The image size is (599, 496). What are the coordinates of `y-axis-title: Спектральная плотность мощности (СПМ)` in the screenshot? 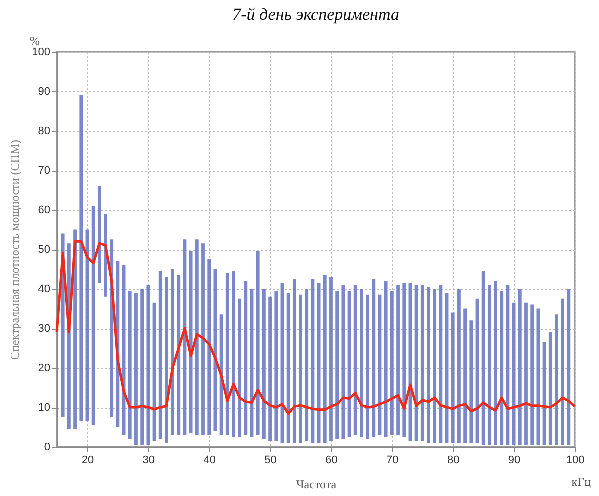 It's located at (15, 250).